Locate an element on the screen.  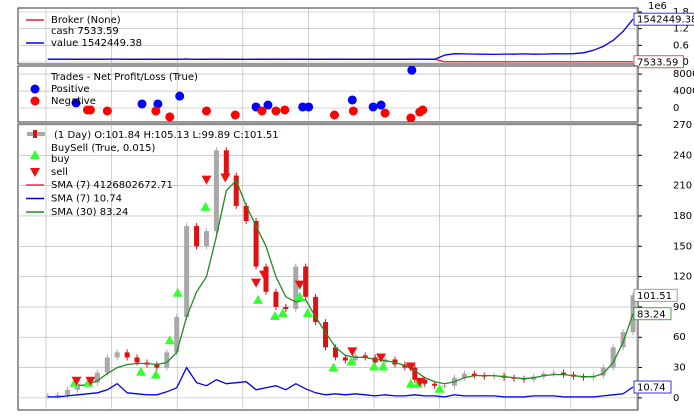
sma-line is located at coordinates (340, 382).